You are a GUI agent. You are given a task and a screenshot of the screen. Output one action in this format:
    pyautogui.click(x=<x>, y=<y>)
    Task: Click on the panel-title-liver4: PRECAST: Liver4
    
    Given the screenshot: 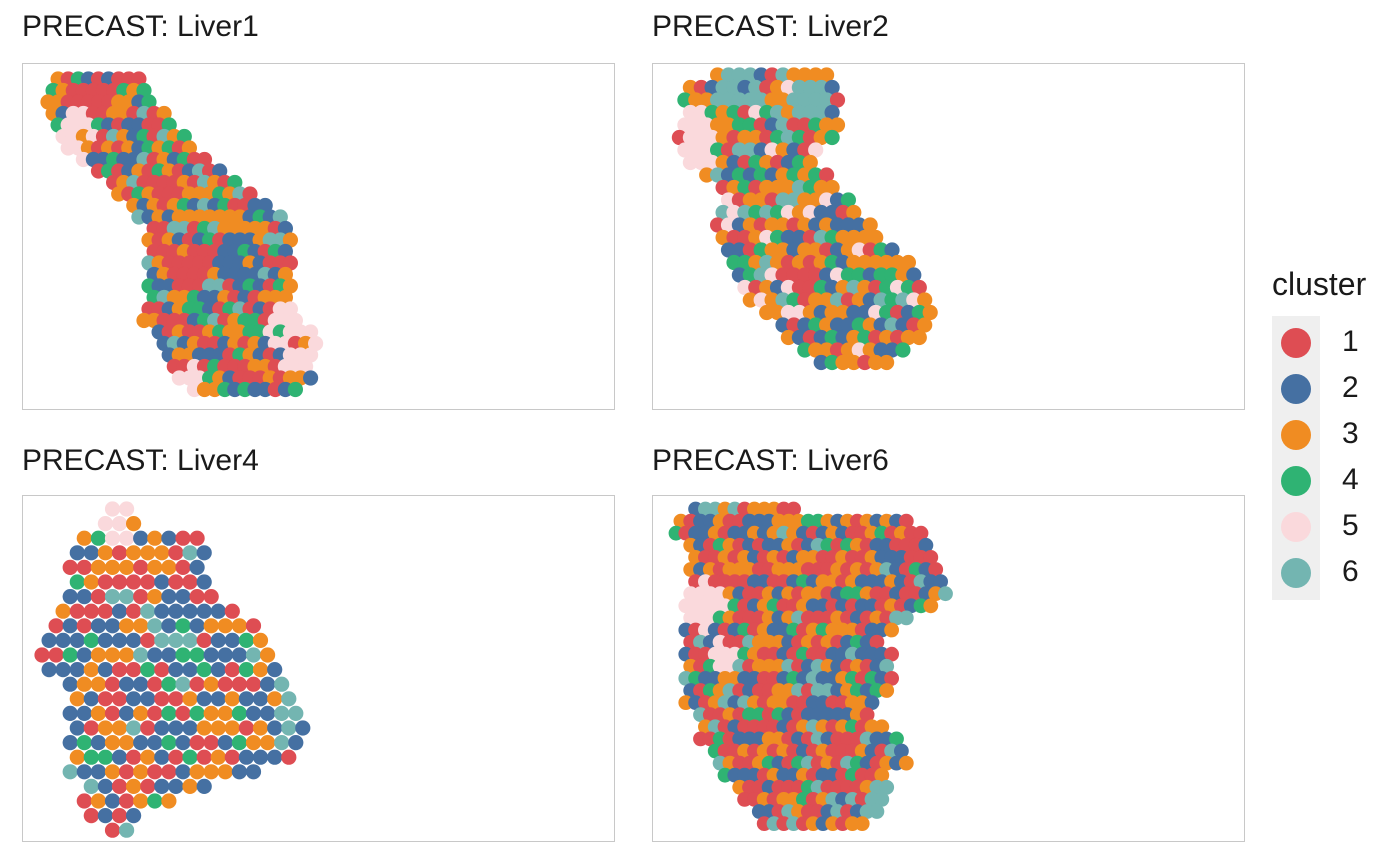 What is the action you would take?
    pyautogui.click(x=140, y=460)
    